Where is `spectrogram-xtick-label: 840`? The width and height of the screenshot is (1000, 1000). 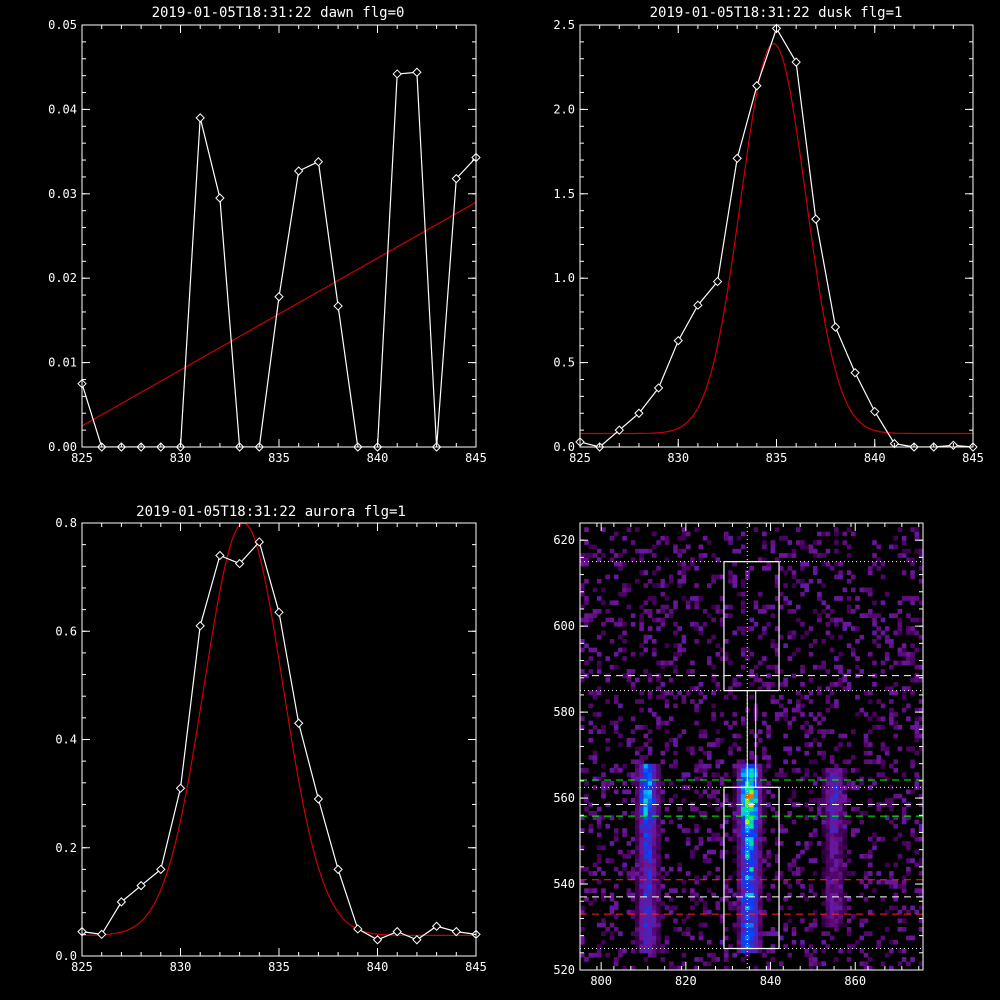 spectrogram-xtick-label: 840 is located at coordinates (771, 981).